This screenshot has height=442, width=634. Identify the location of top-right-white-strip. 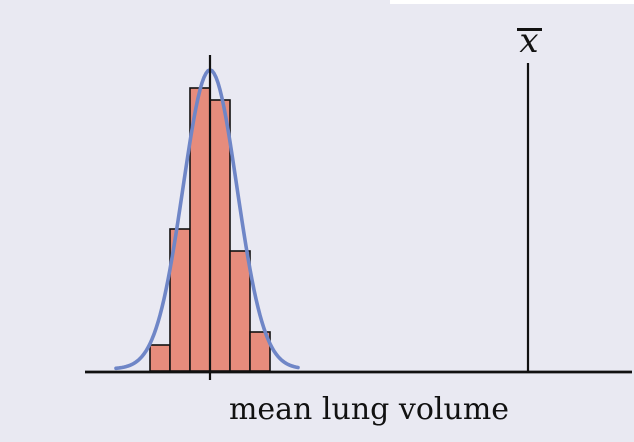
(512, 2).